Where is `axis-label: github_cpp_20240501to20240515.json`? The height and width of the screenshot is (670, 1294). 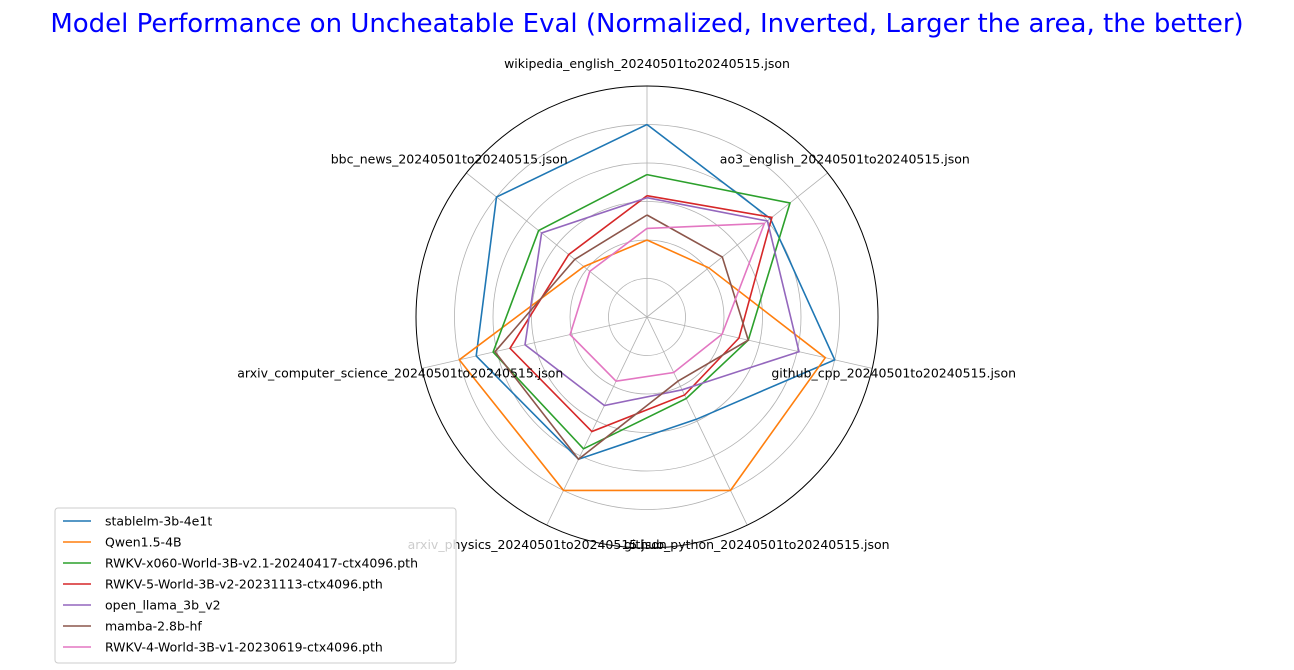 axis-label: github_cpp_20240501to20240515.json is located at coordinates (893, 372).